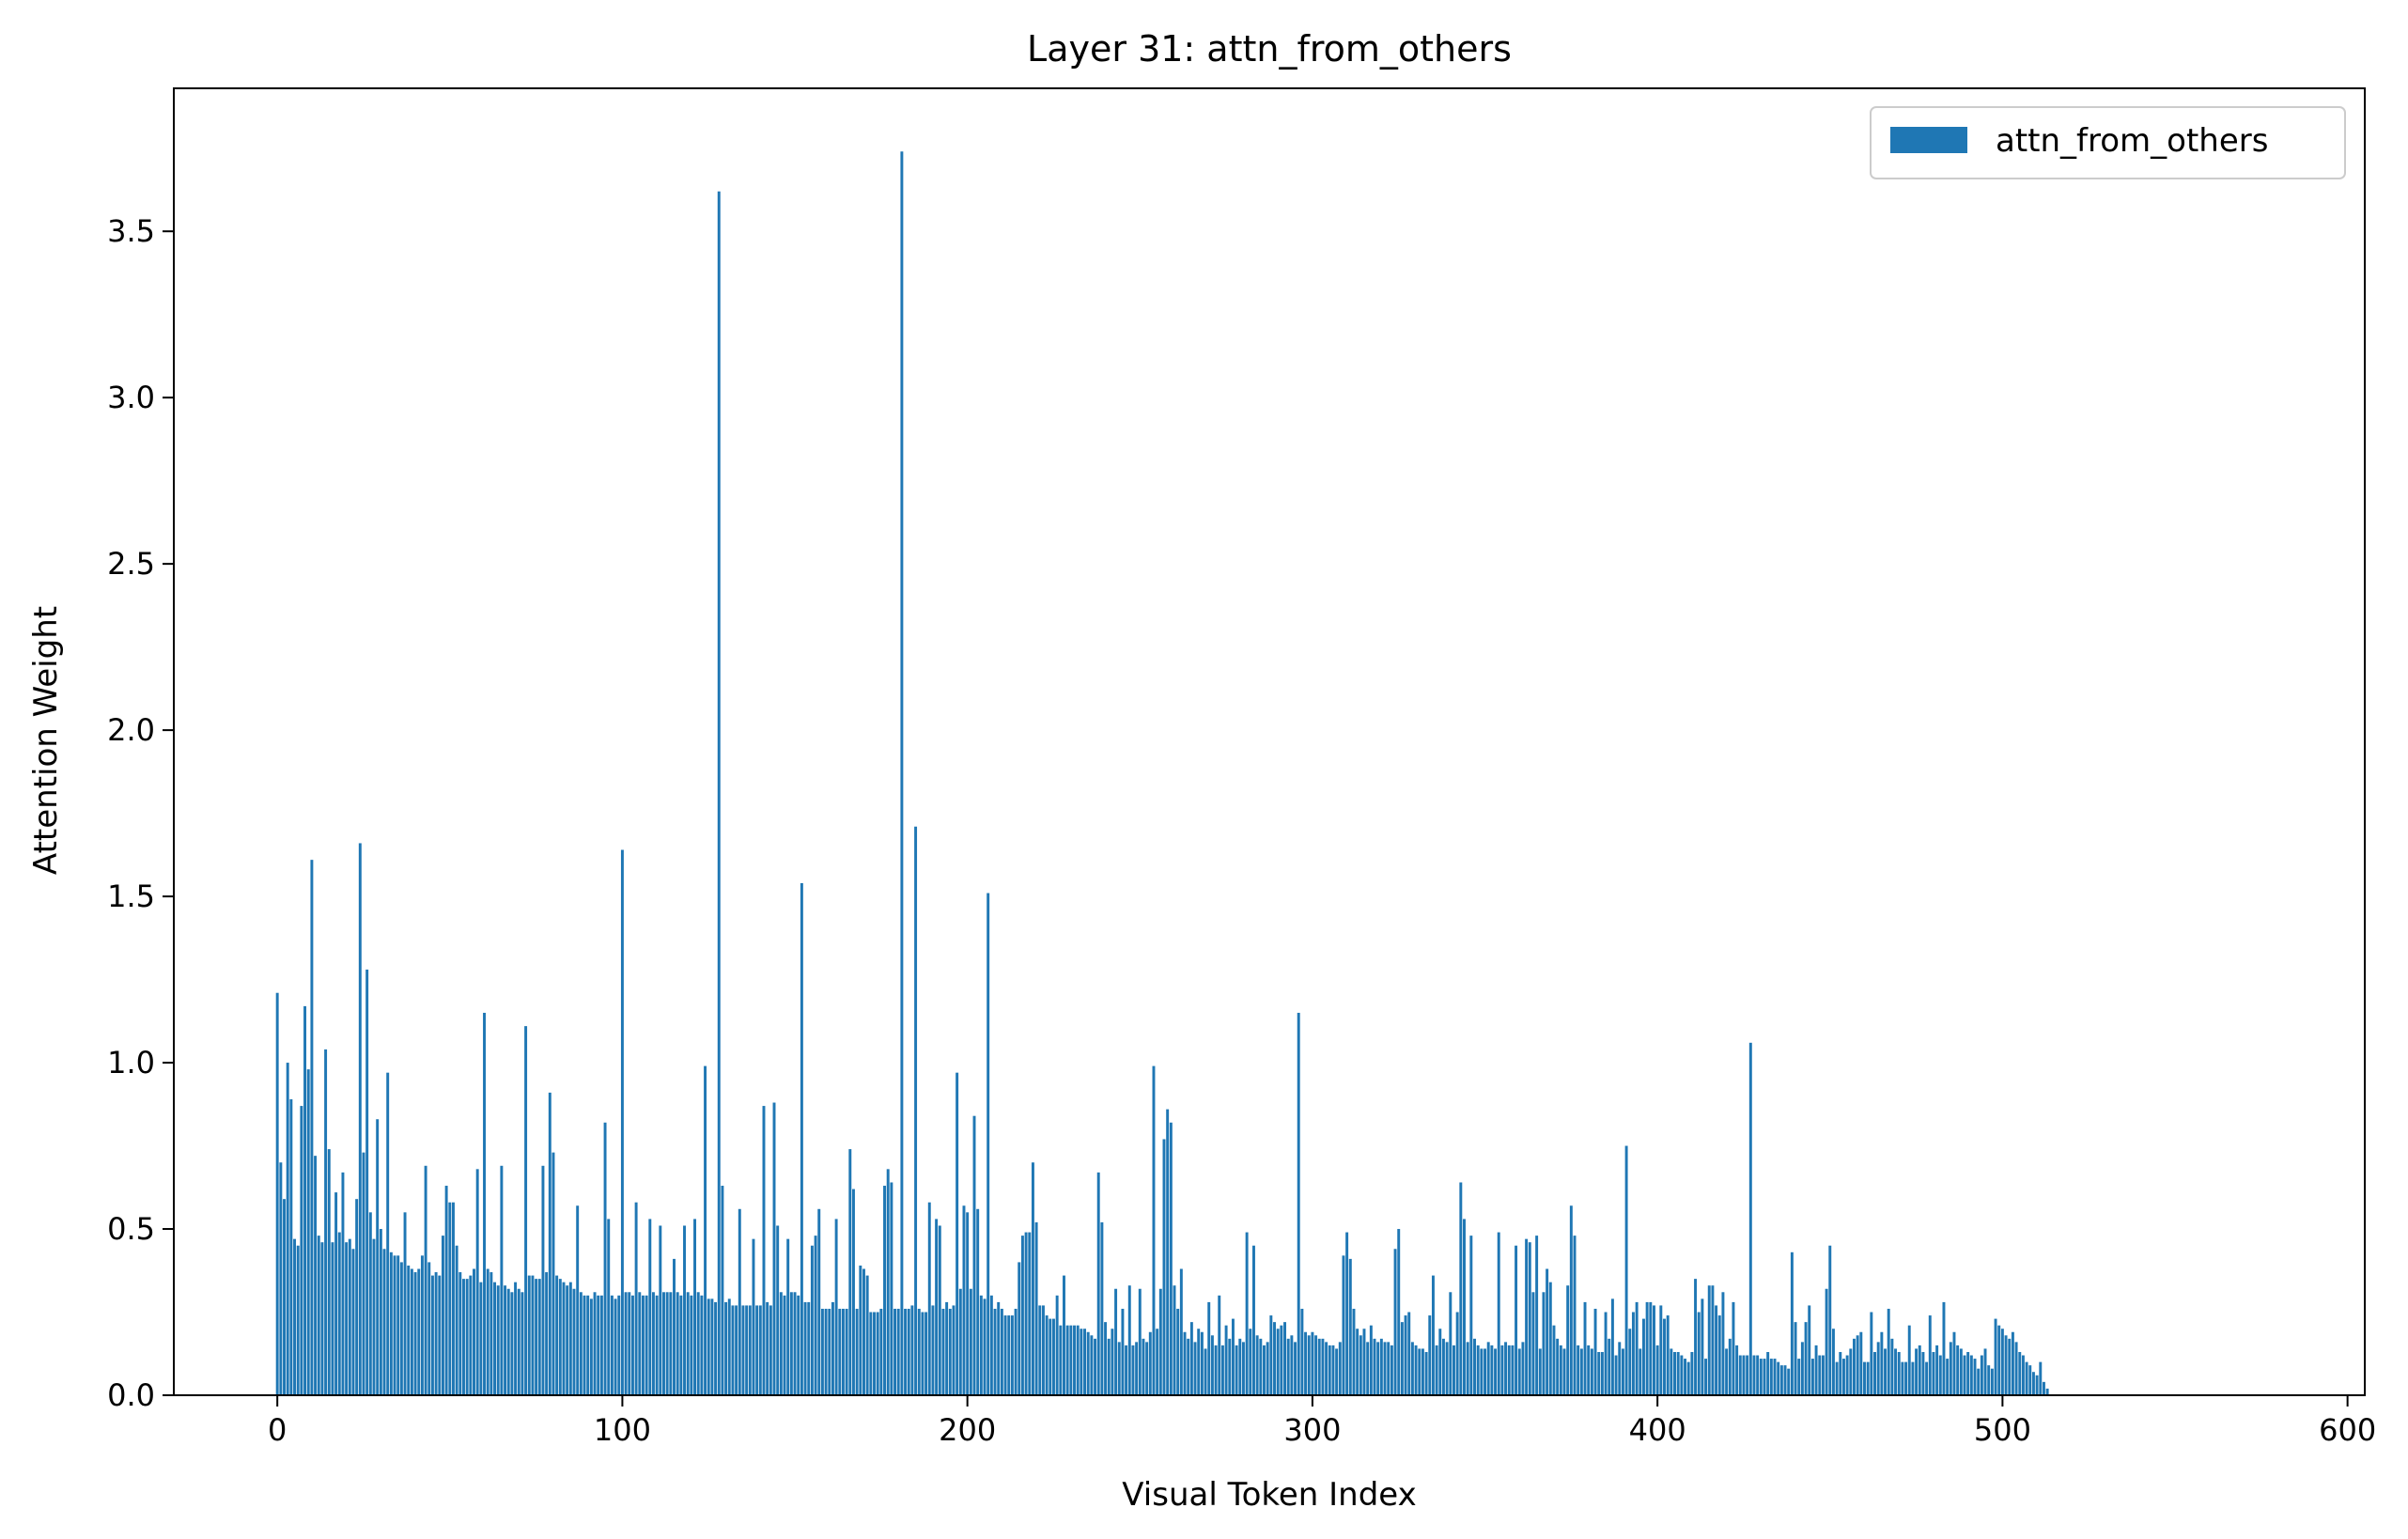 This screenshot has width=2408, height=1539. Describe the element at coordinates (131, 397) in the screenshot. I see `y-tick-label: 3.0` at that location.